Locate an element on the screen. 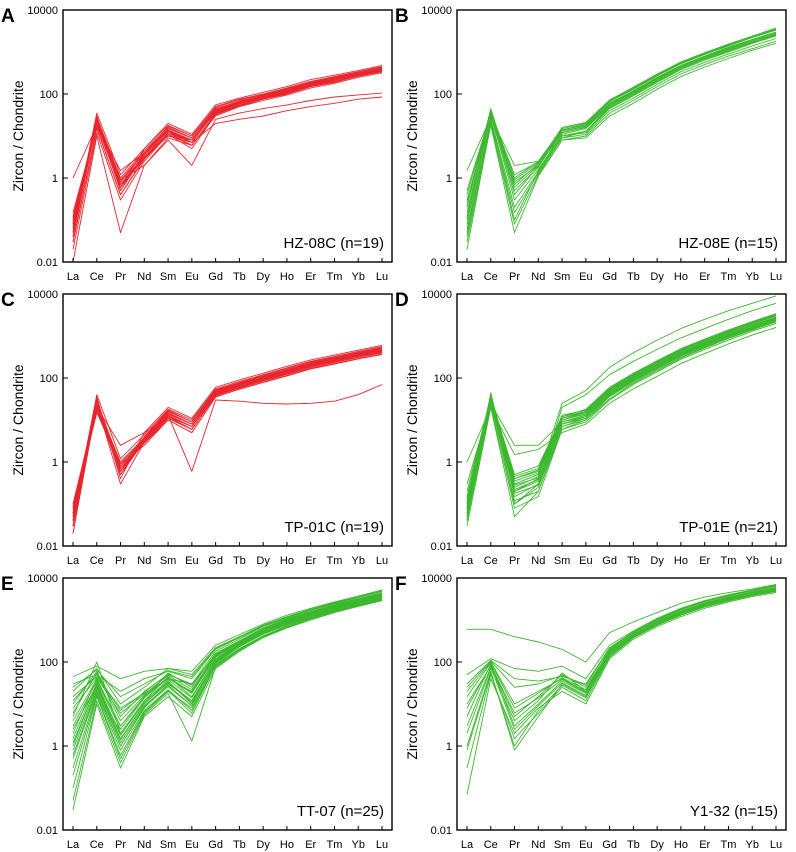 The image size is (796, 852). y-tick-label-c-2: 1 is located at coordinates (55, 463).